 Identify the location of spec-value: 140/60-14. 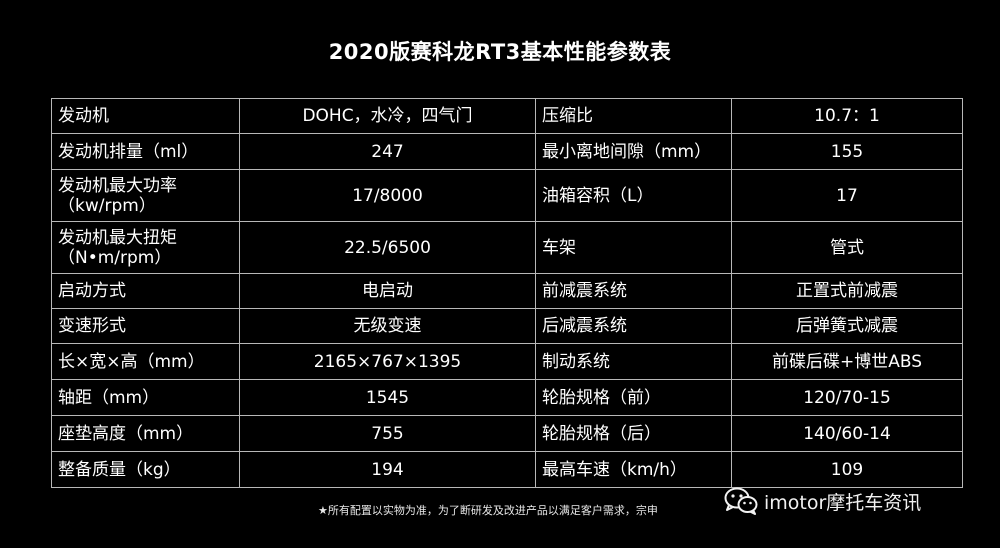
(847, 433).